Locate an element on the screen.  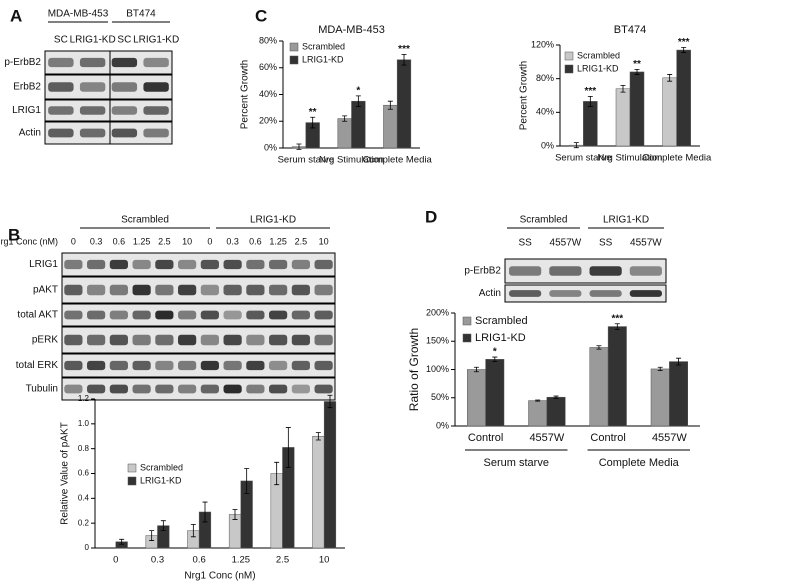
chart-title: BT474 is located at coordinates (630, 30).